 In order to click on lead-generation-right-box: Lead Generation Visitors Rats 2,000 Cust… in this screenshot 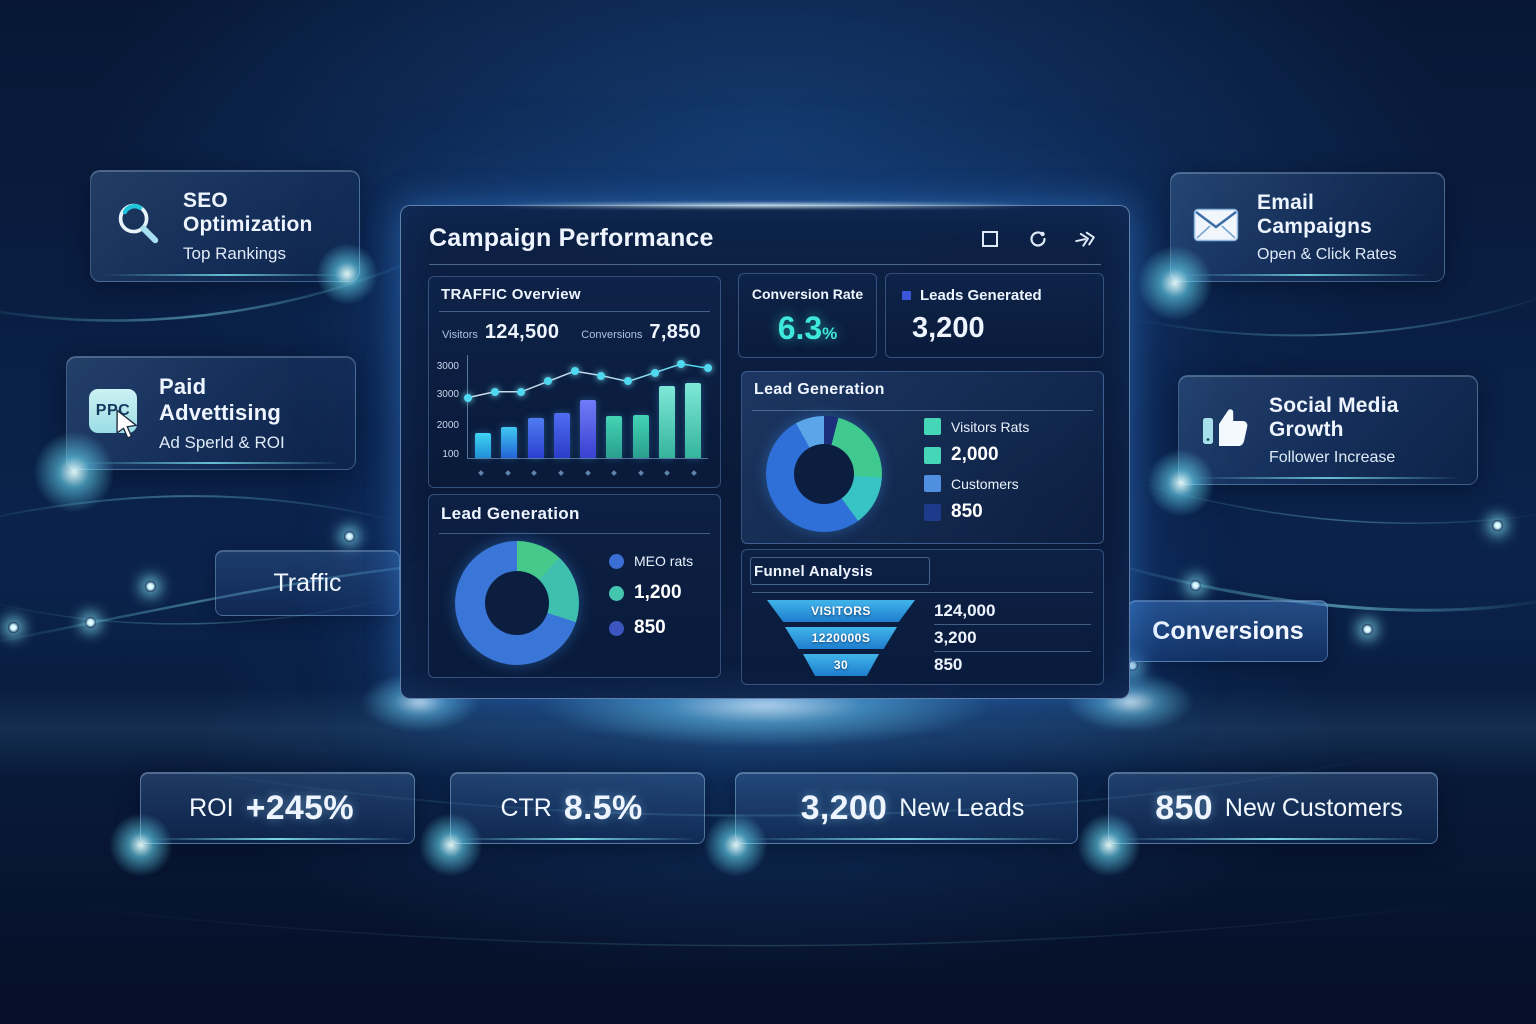, I will do `click(922, 457)`.